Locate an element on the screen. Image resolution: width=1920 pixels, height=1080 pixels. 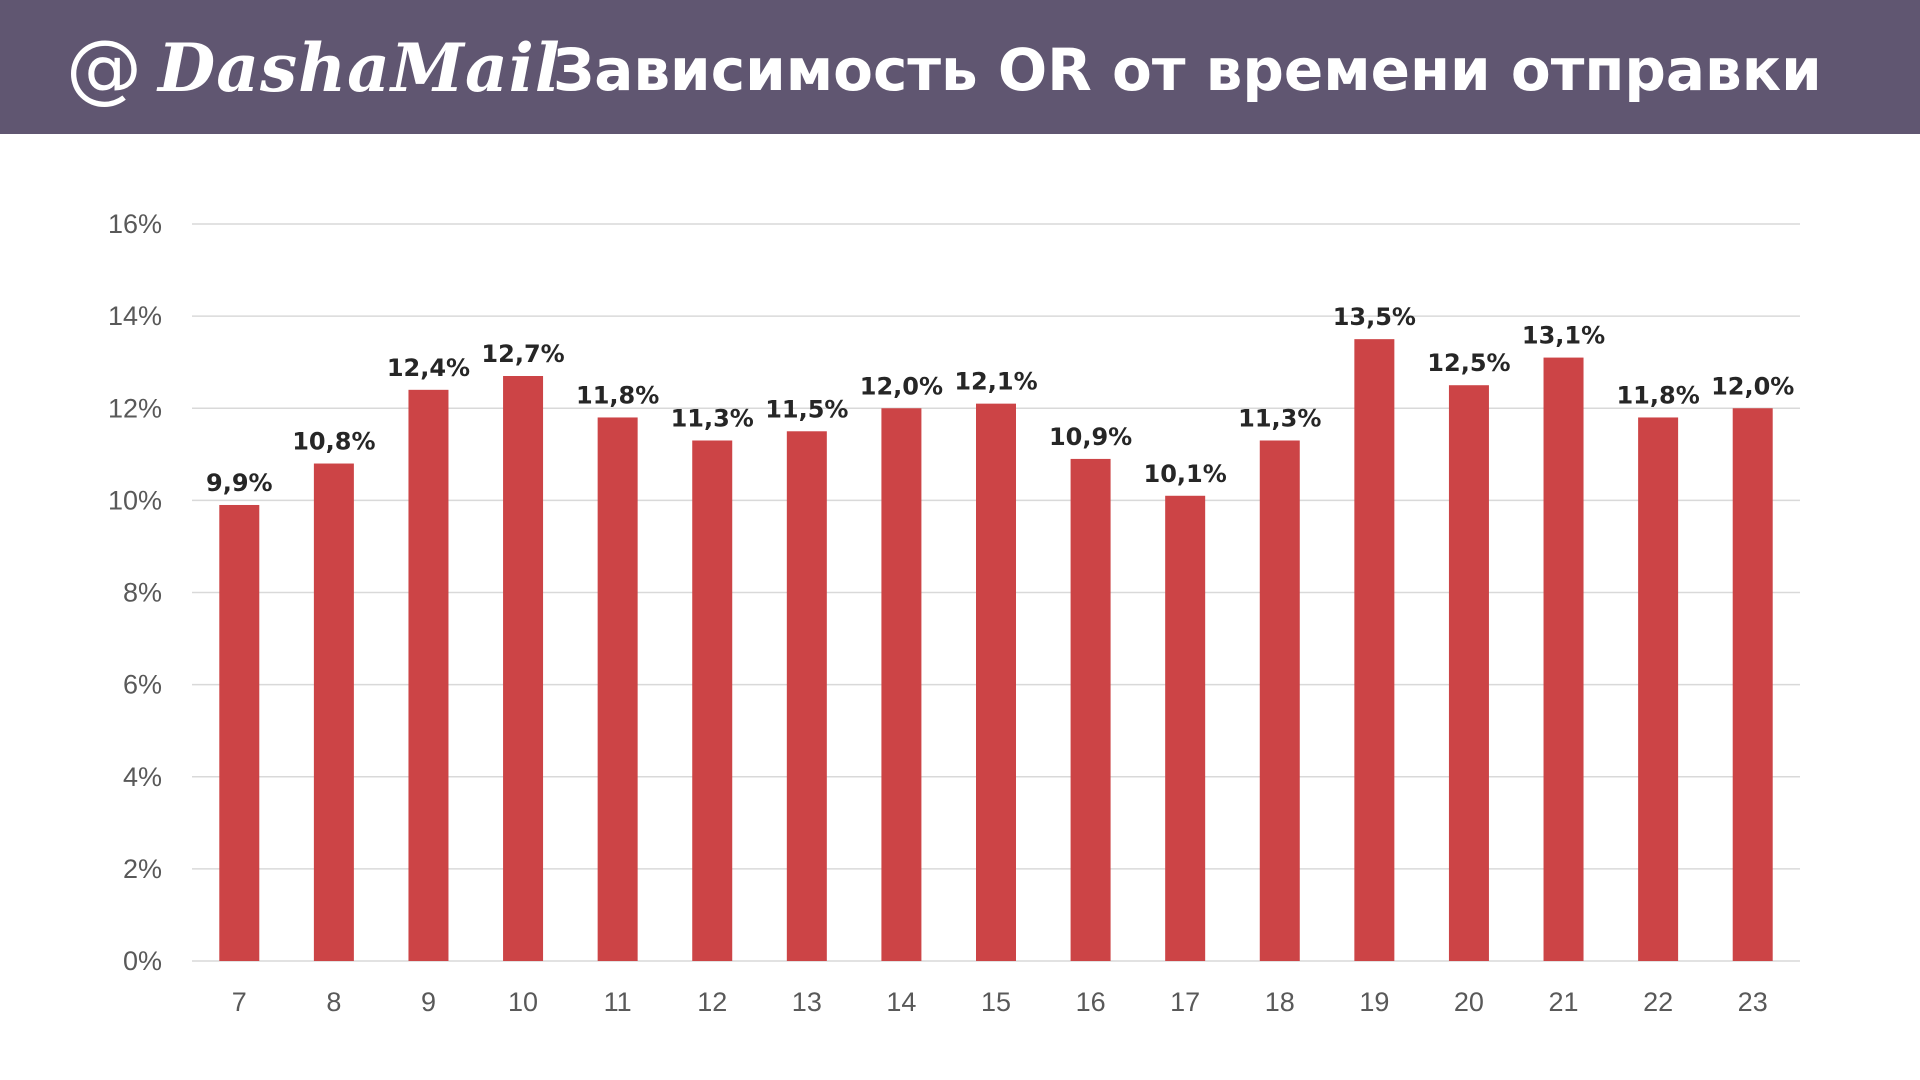
y-tick-label: 0% is located at coordinates (142, 961).